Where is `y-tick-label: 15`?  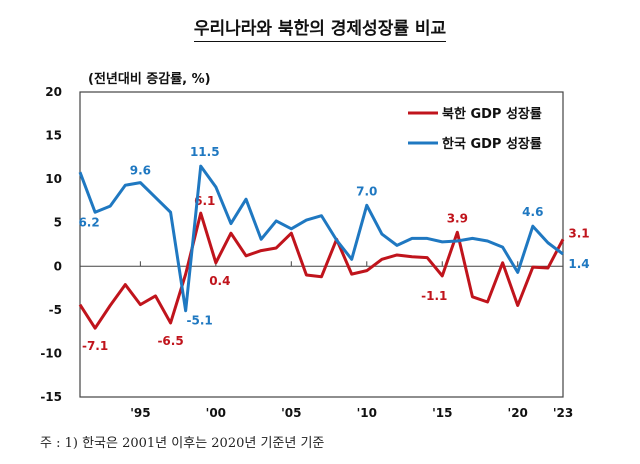 y-tick-label: 15 is located at coordinates (53, 136).